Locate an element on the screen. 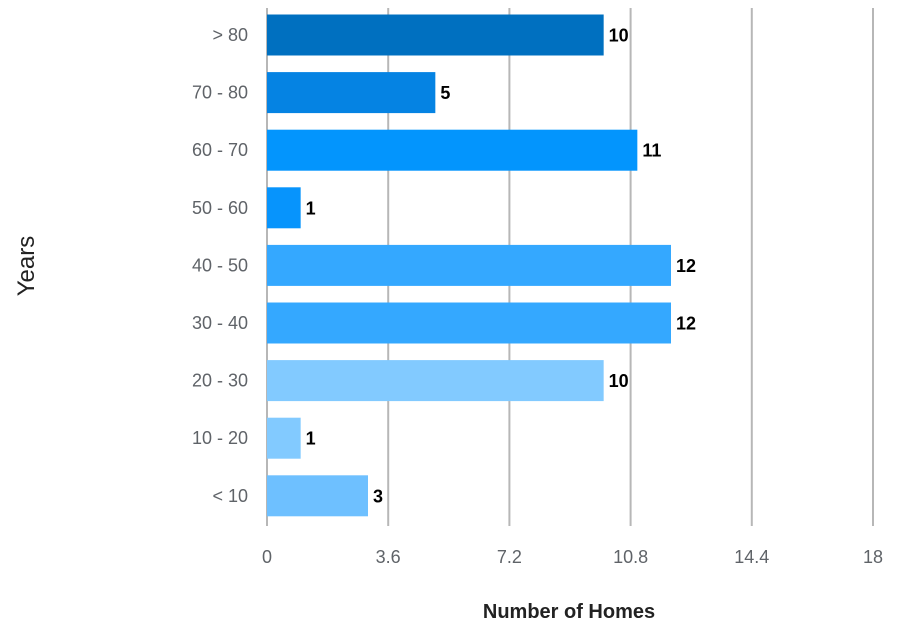 This screenshot has height=625, width=898. x-tick-label: 10.8 is located at coordinates (630, 557).